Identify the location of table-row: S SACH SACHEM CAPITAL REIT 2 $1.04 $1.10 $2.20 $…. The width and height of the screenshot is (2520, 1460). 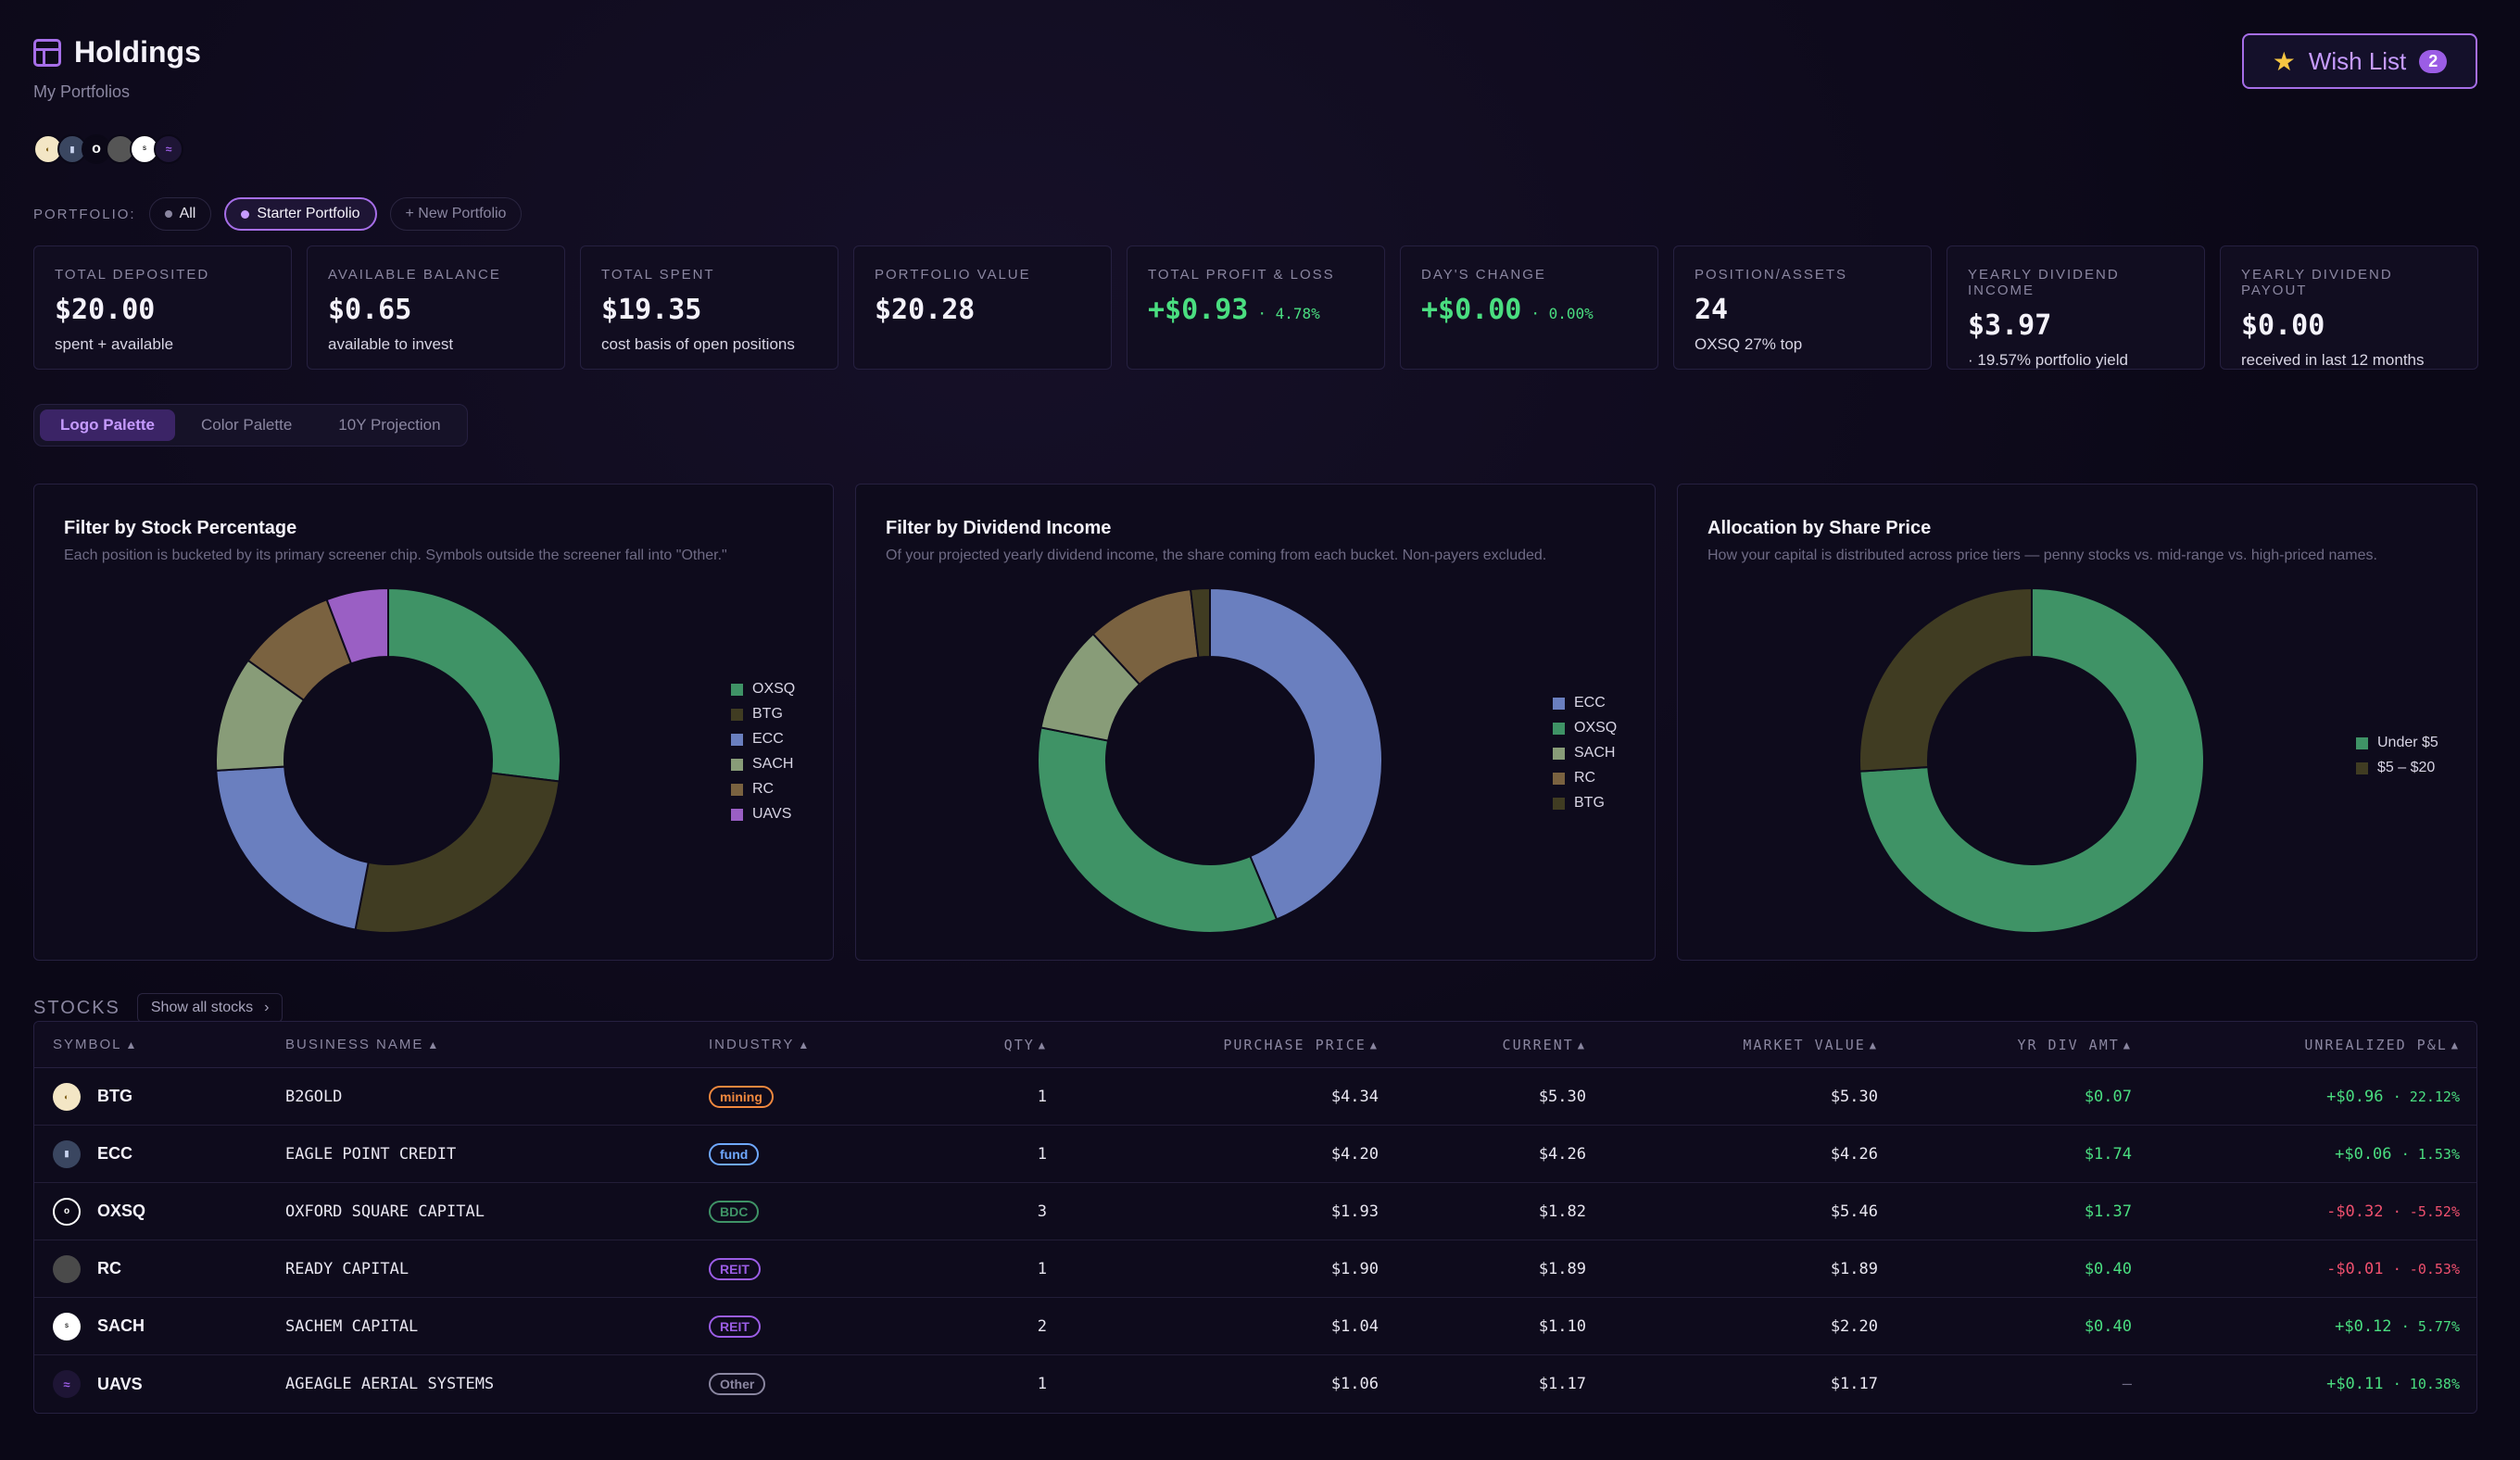
(1255, 1326).